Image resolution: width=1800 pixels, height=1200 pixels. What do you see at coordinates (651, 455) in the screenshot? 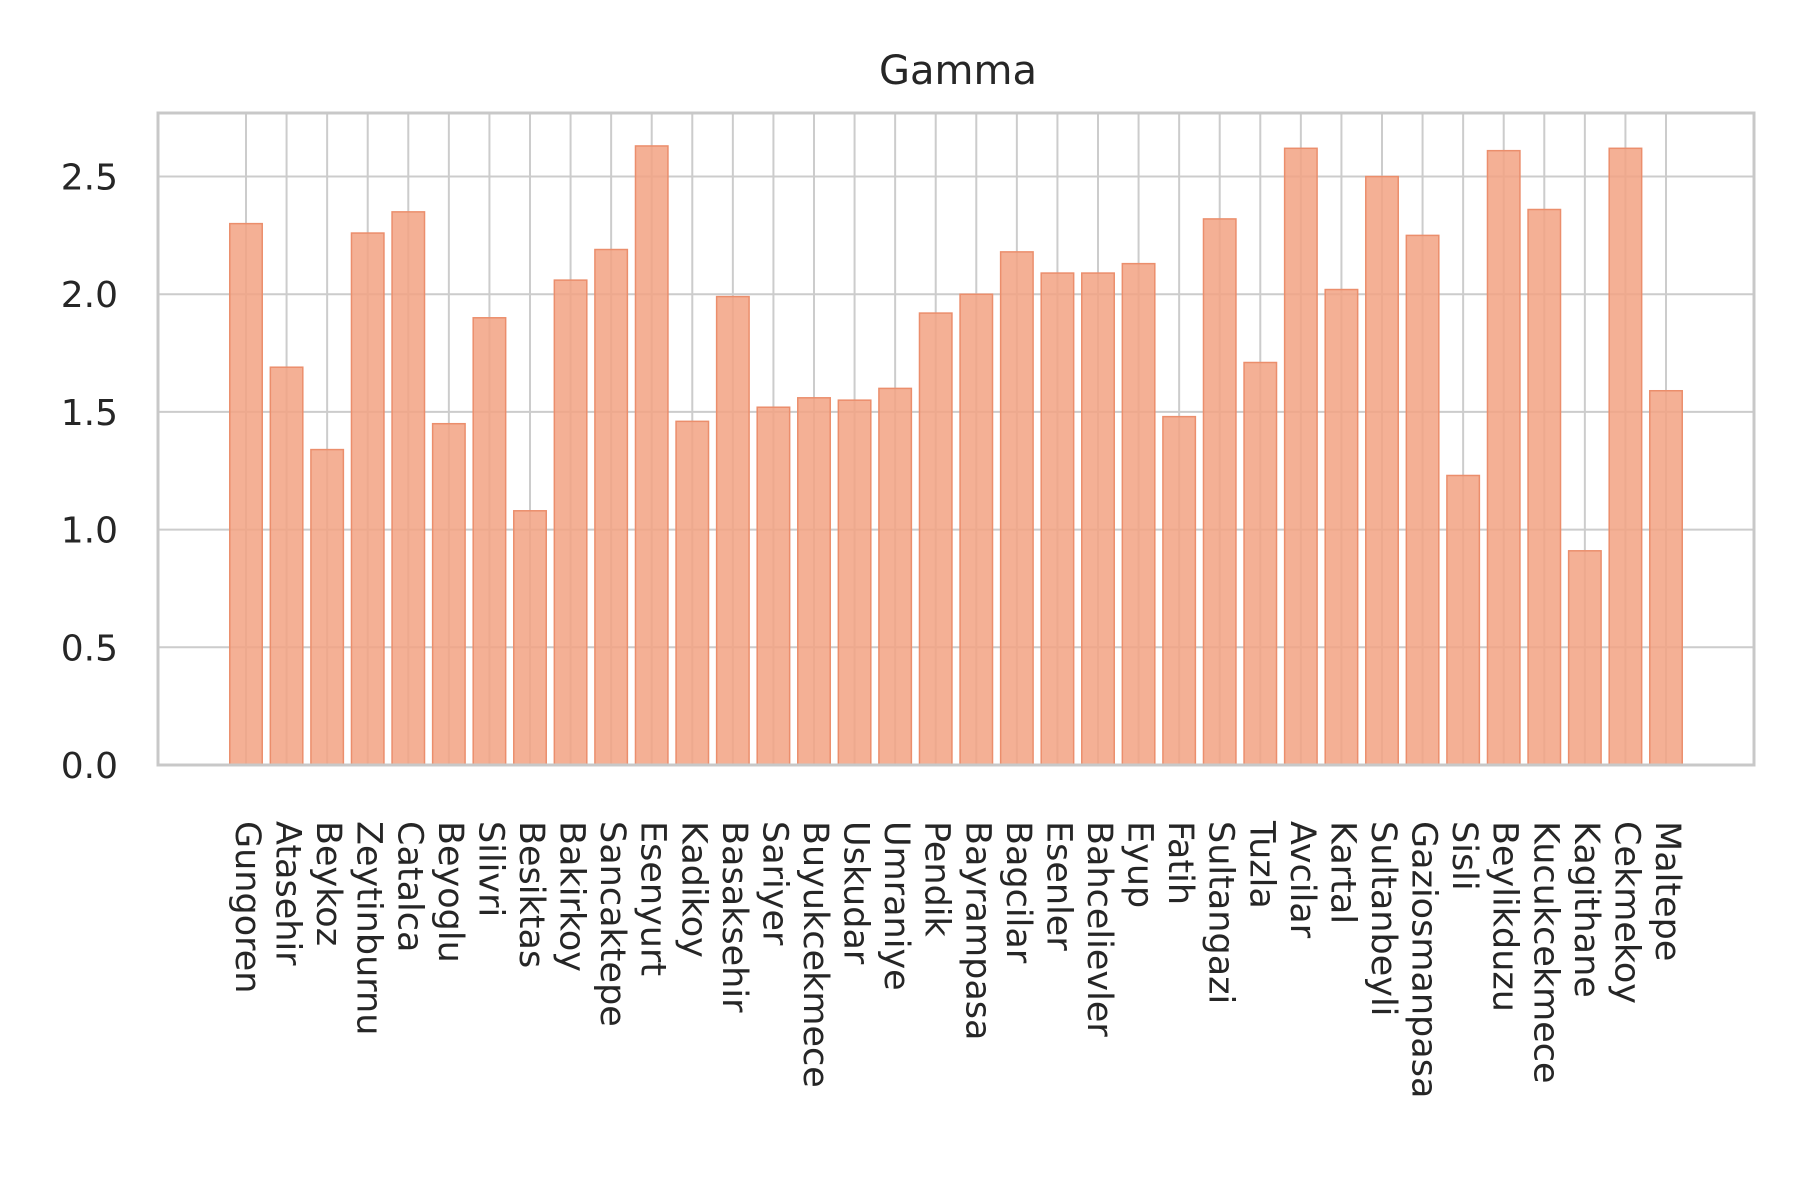
I see `bar-esenyurt` at bounding box center [651, 455].